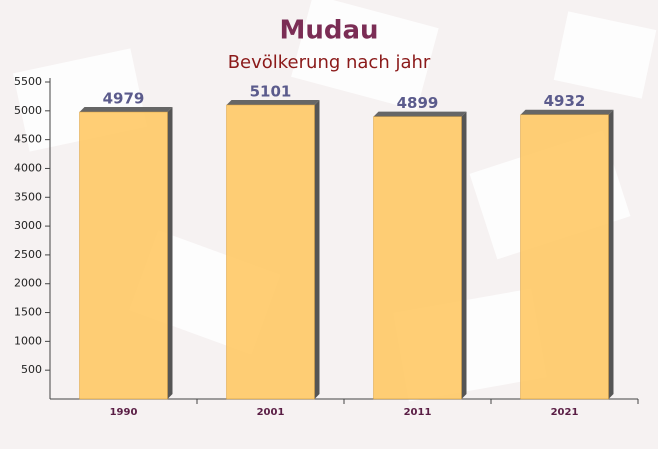 This screenshot has height=449, width=658. What do you see at coordinates (28, 340) in the screenshot?
I see `y-tick-label: 1000` at bounding box center [28, 340].